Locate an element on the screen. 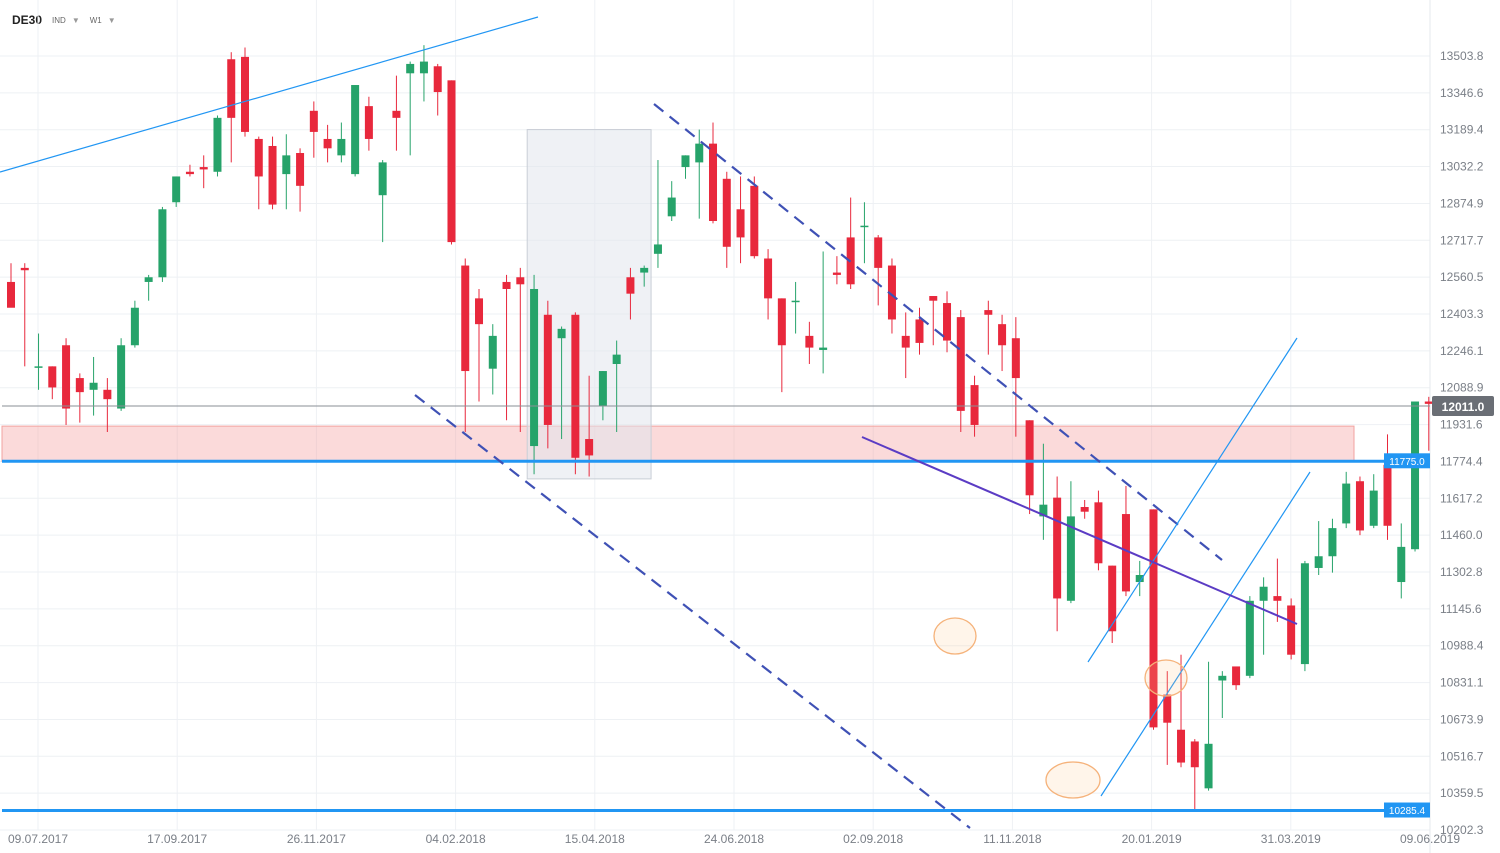  circled-low-marker is located at coordinates (1073, 780).